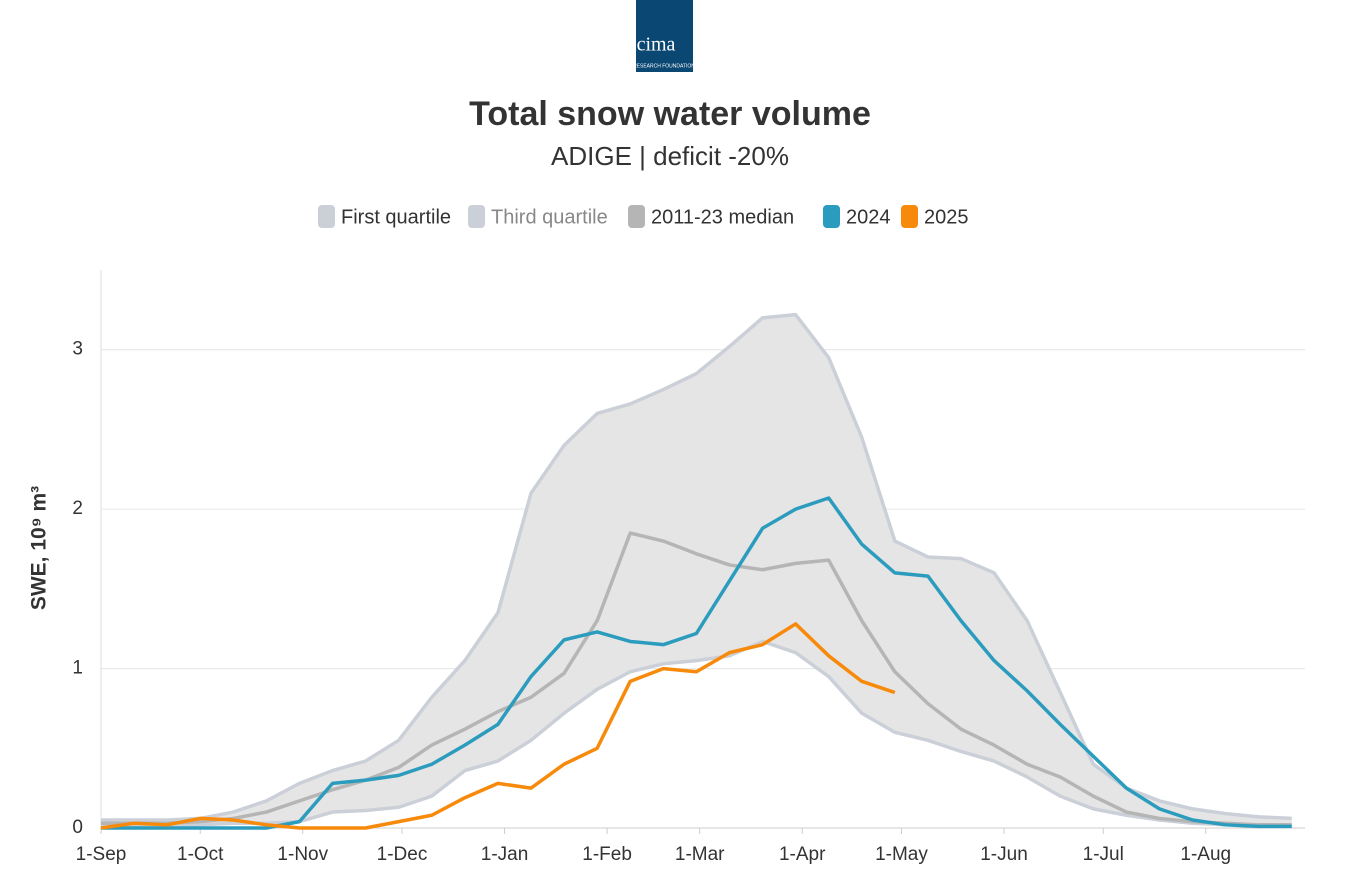 The image size is (1357, 880). I want to click on y-axis-label: SWE, 10⁹ m³, so click(39, 548).